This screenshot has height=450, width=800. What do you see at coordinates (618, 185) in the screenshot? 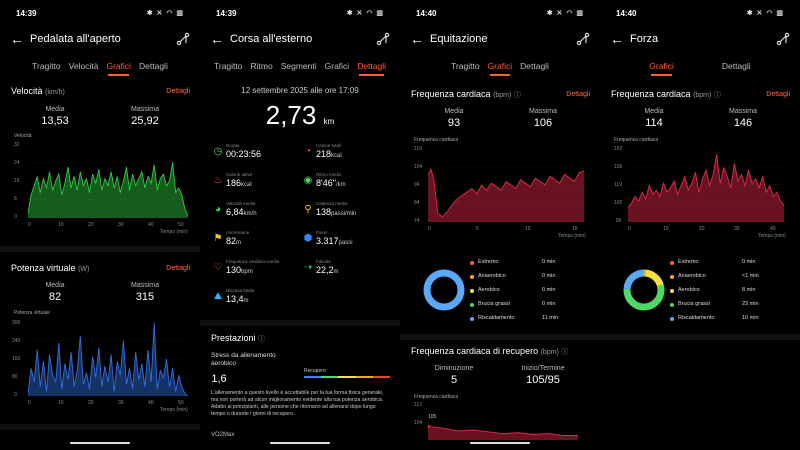
I see `hr-ytick: 119` at bounding box center [618, 185].